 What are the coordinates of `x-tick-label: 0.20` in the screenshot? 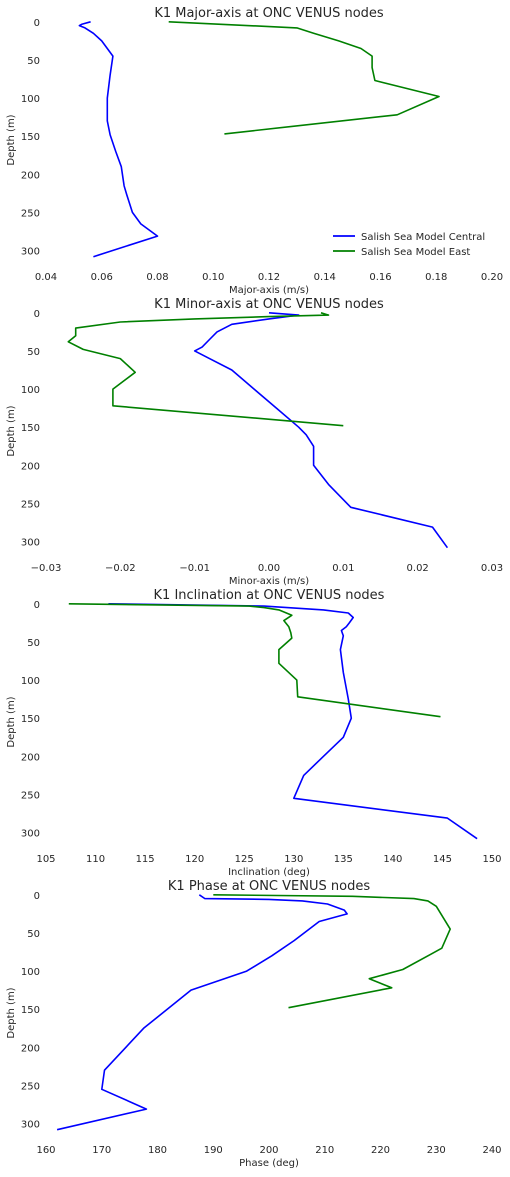 It's located at (492, 277).